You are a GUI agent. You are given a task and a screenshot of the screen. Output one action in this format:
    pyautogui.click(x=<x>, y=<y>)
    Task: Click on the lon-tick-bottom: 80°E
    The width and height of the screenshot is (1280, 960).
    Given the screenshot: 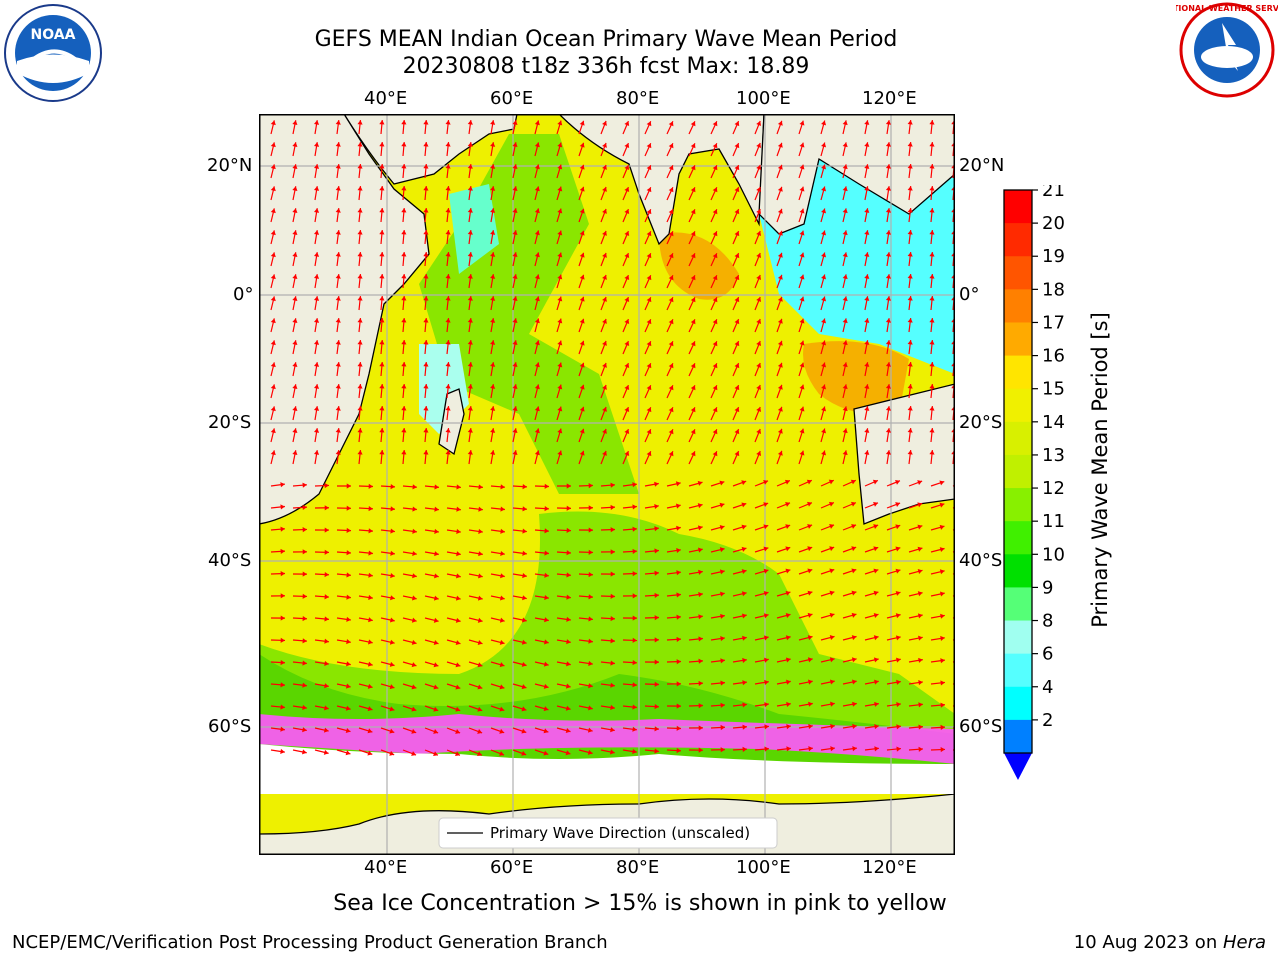 What is the action you would take?
    pyautogui.click(x=638, y=867)
    